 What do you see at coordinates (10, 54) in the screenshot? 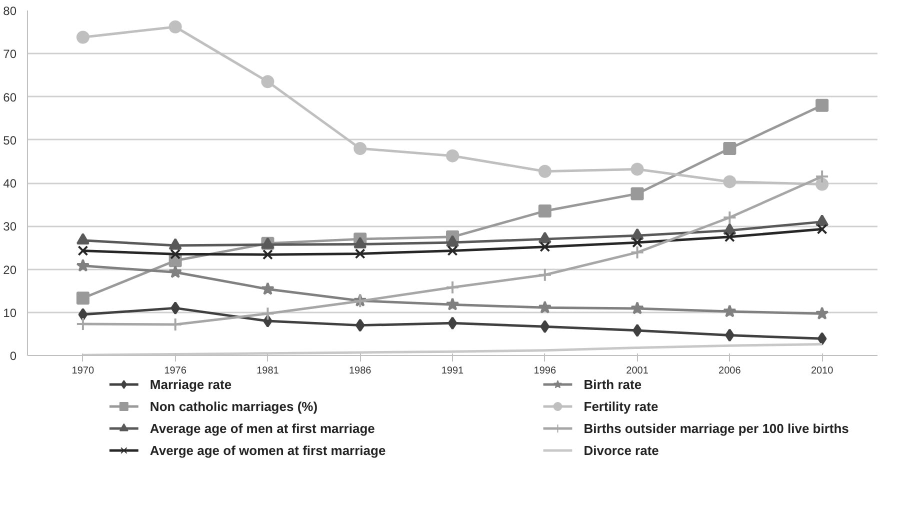
I see `y-tick-label: 70` at bounding box center [10, 54].